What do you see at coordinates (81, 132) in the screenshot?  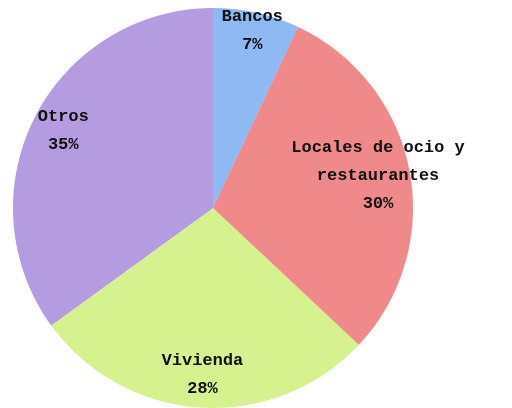 I see `slice-label: Otros 35%` at bounding box center [81, 132].